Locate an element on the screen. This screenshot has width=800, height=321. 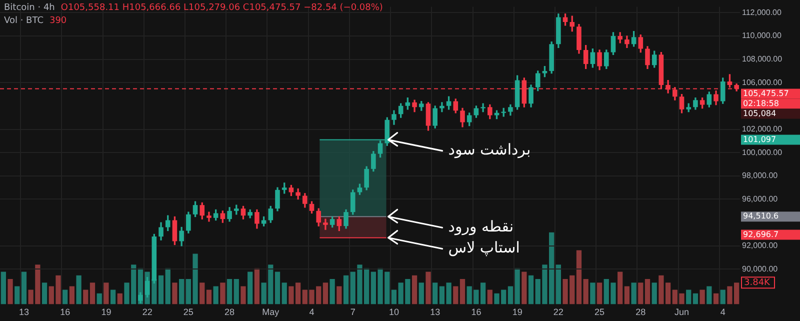
text: 92,696.7 is located at coordinates (761, 234).